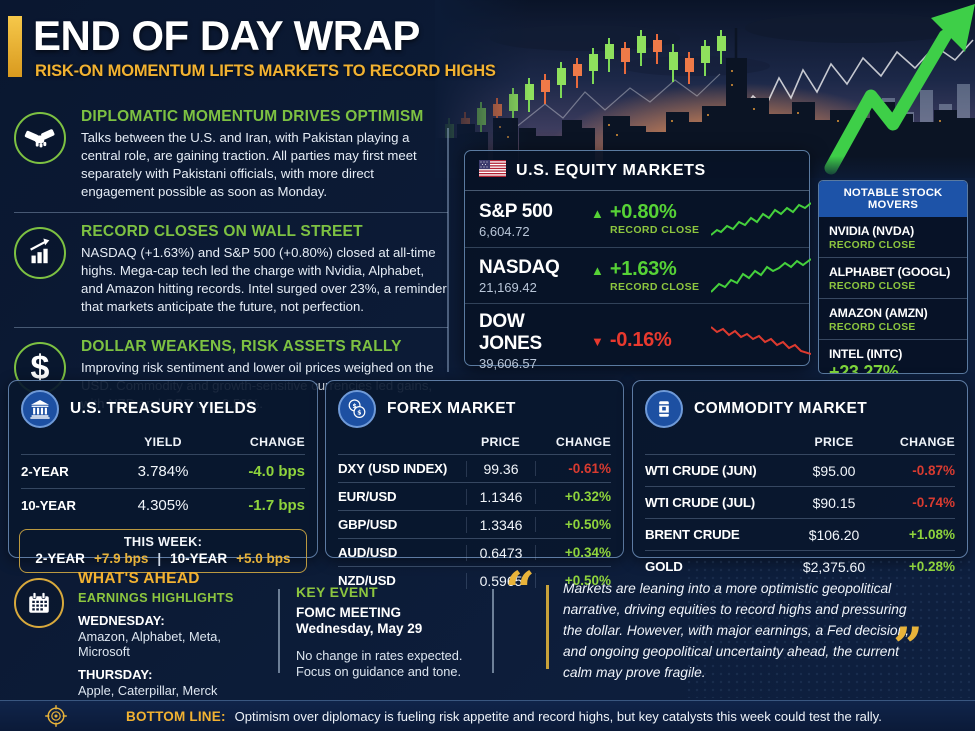 This screenshot has height=731, width=975. Describe the element at coordinates (451, 408) in the screenshot. I see `forex-panel-title: FOREX MARKET` at that location.